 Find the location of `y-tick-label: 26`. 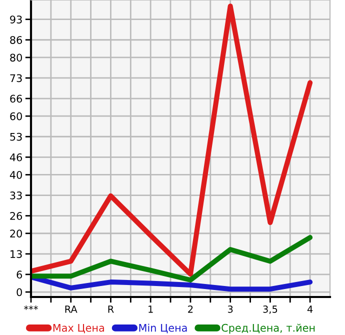

y-tick-label: 26 is located at coordinates (16, 216).